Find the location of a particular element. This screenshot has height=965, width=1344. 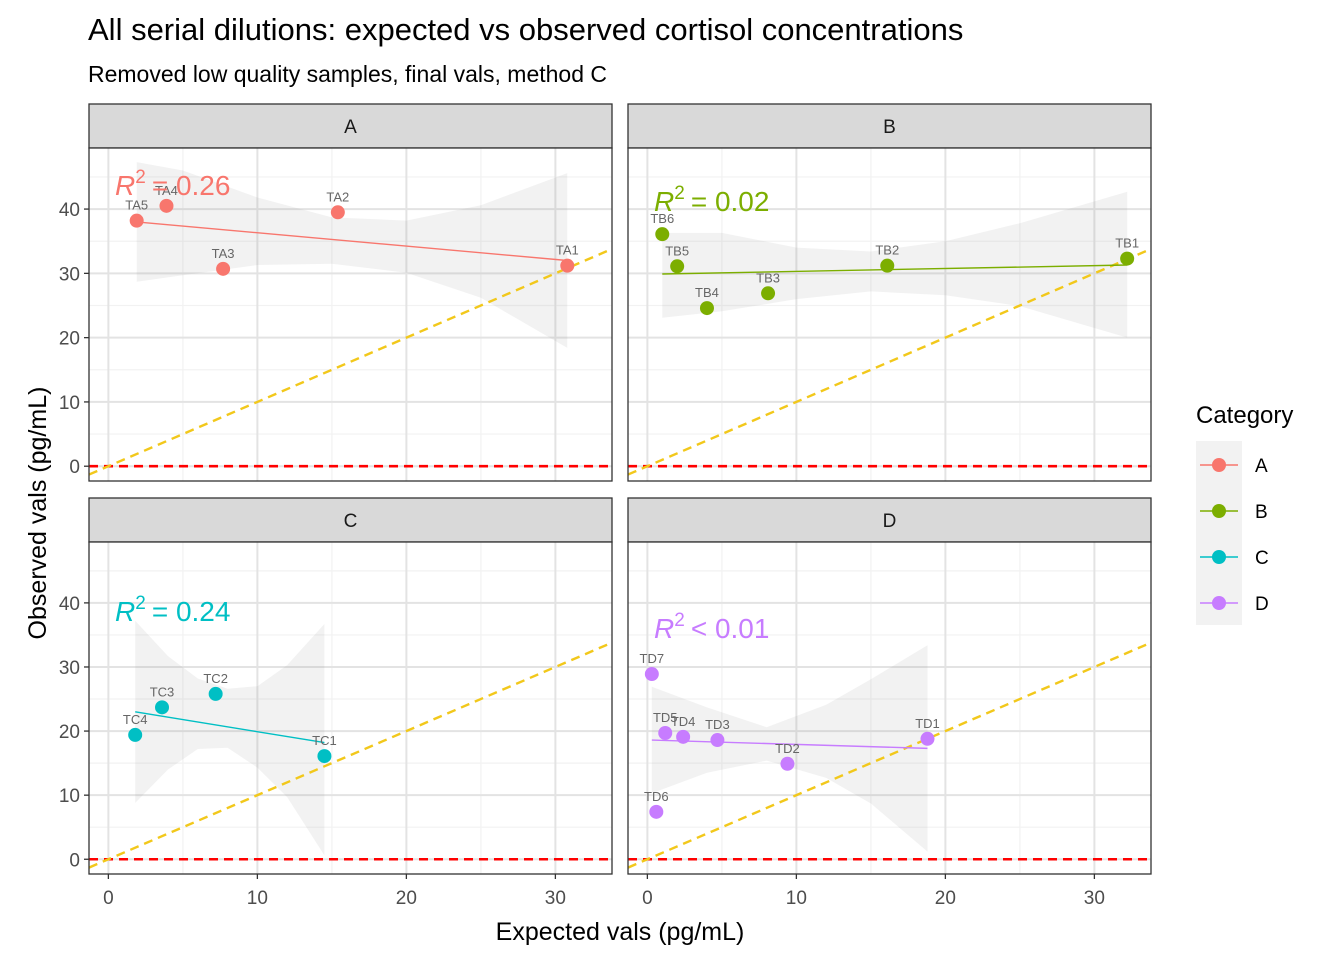

panel-d-plot-background is located at coordinates (889, 708).